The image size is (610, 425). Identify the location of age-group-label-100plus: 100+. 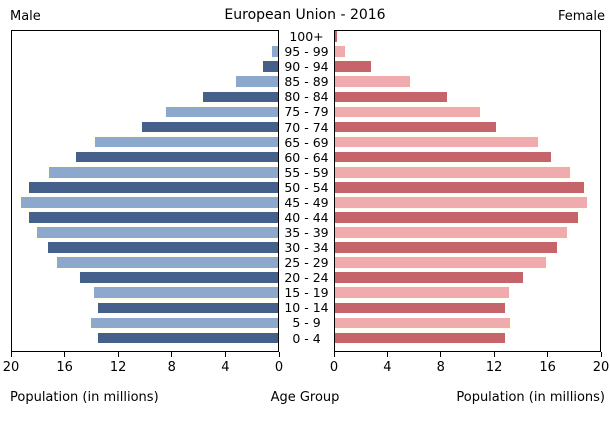
(306, 37).